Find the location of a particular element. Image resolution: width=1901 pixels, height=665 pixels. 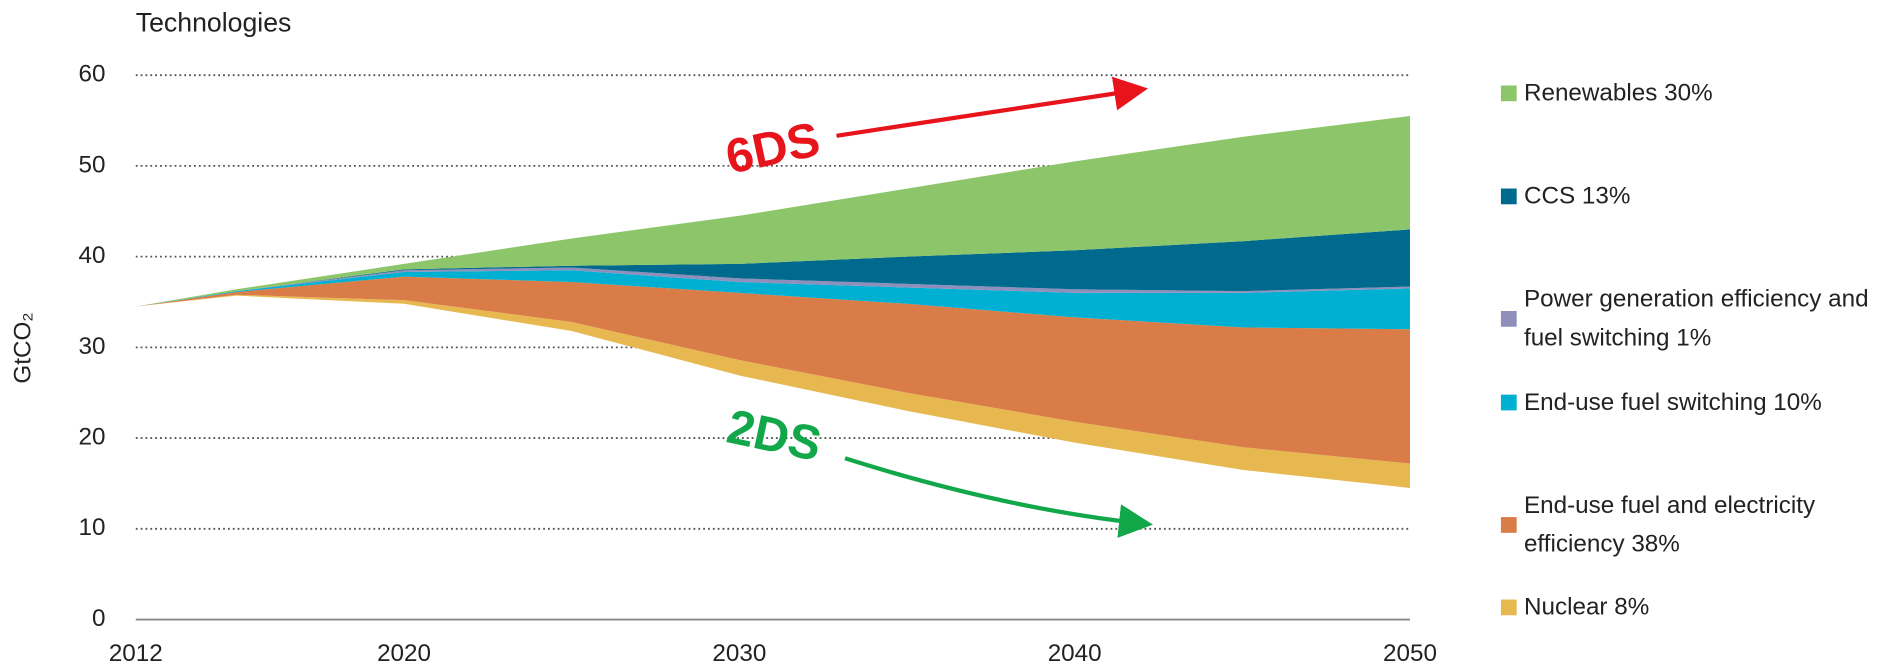

x-tick-label: 2040 is located at coordinates (1075, 652).